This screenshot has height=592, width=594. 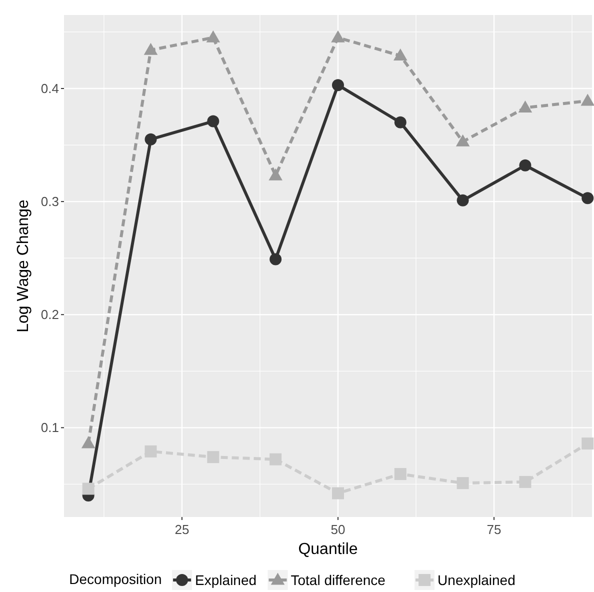 I want to click on legend-label: Total difference, so click(x=338, y=580).